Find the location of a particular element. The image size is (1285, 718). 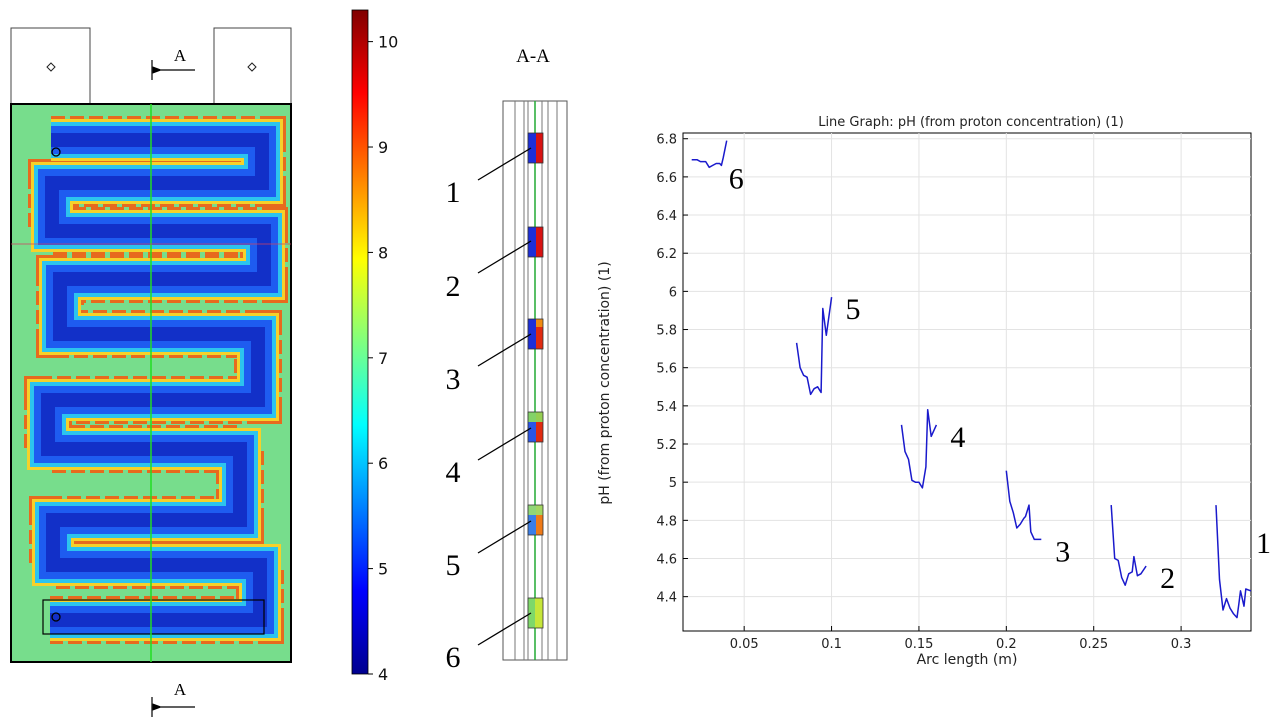

colorbar-tick-label: 8 is located at coordinates (383, 252).